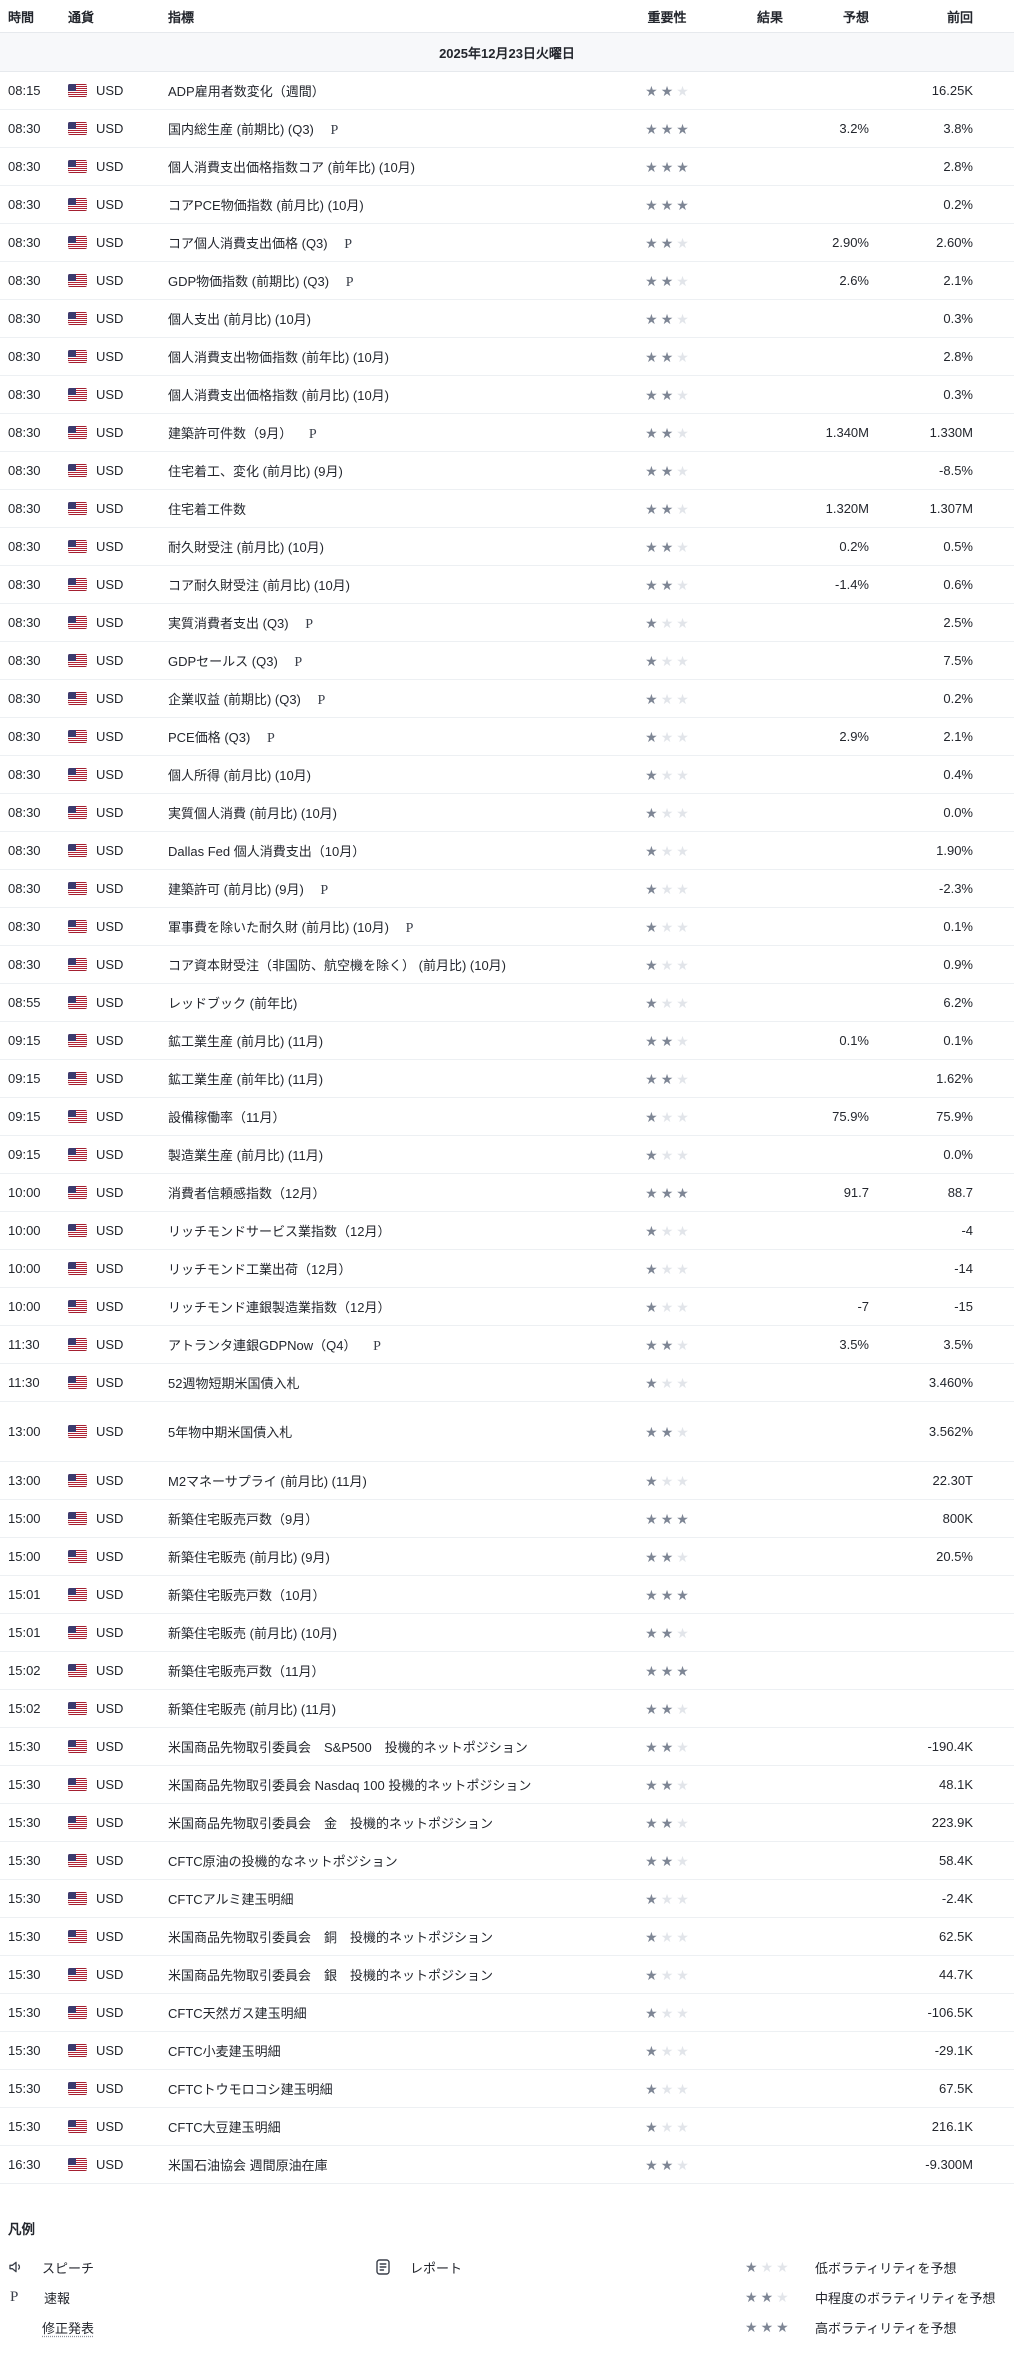 This screenshot has height=2356, width=1014. I want to click on event-row: 08:55 USD レッドブック (前年比) ★ ★ ★ 6.2%, so click(507, 1003).